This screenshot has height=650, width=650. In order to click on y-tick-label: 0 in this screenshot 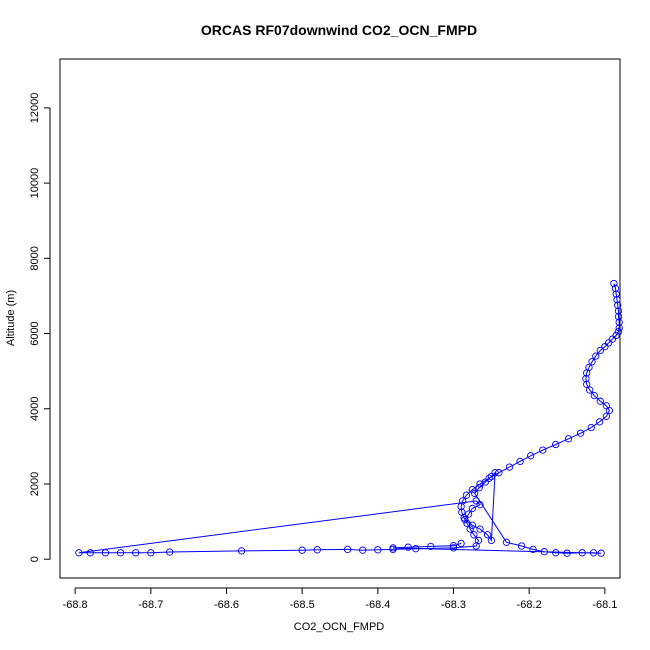, I will do `click(35, 559)`.